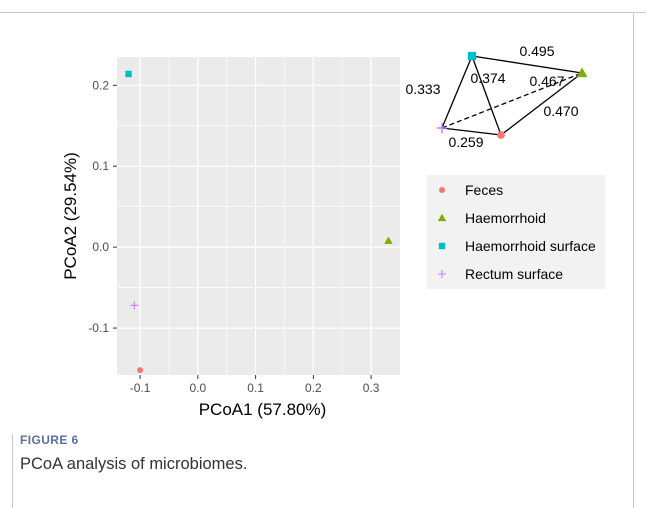  I want to click on distance-label: 0.259, so click(465, 142).